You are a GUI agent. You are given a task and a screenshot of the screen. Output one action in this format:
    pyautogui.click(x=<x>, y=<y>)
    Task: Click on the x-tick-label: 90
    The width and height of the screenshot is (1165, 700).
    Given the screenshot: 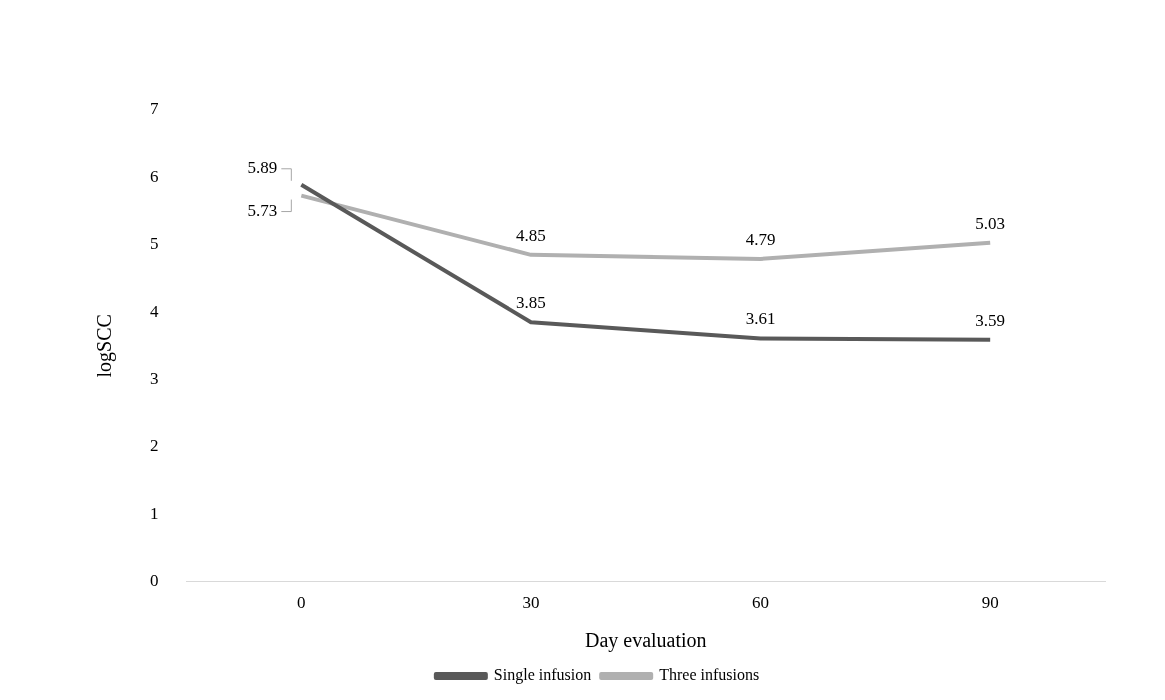 What is the action you would take?
    pyautogui.click(x=990, y=603)
    